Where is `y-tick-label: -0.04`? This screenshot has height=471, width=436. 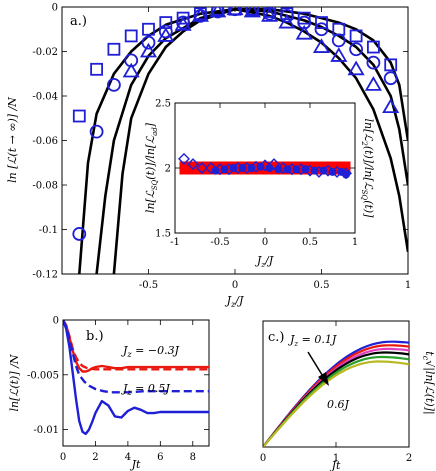 y-tick-label: -0.04 is located at coordinates (45, 97).